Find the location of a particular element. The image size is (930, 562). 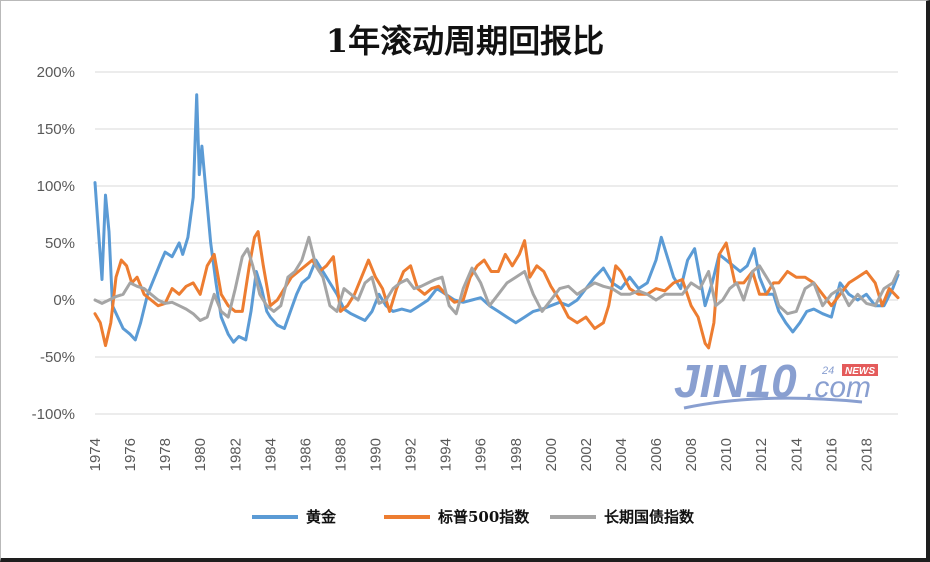

x-tick-label: 2008 is located at coordinates (691, 454).